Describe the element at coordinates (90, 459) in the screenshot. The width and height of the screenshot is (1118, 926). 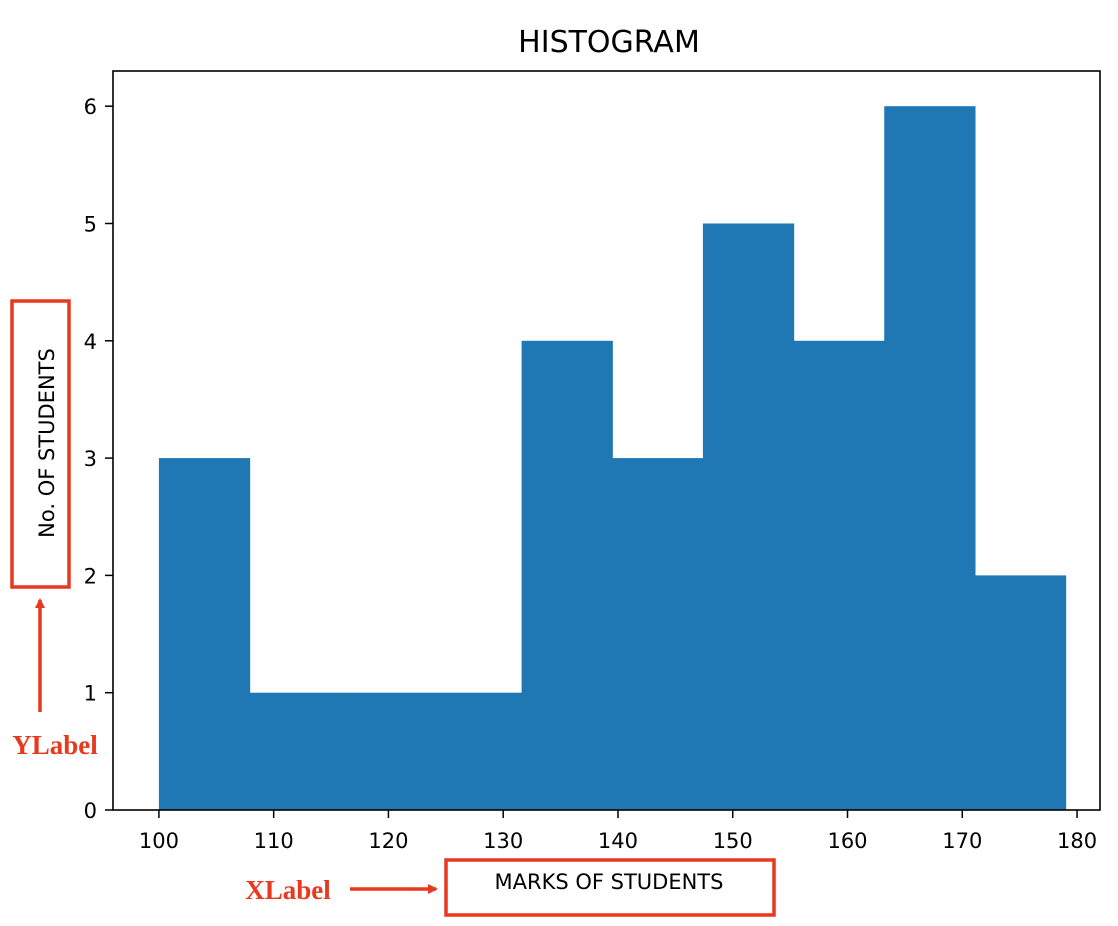
I see `y-tick-label: 3` at that location.